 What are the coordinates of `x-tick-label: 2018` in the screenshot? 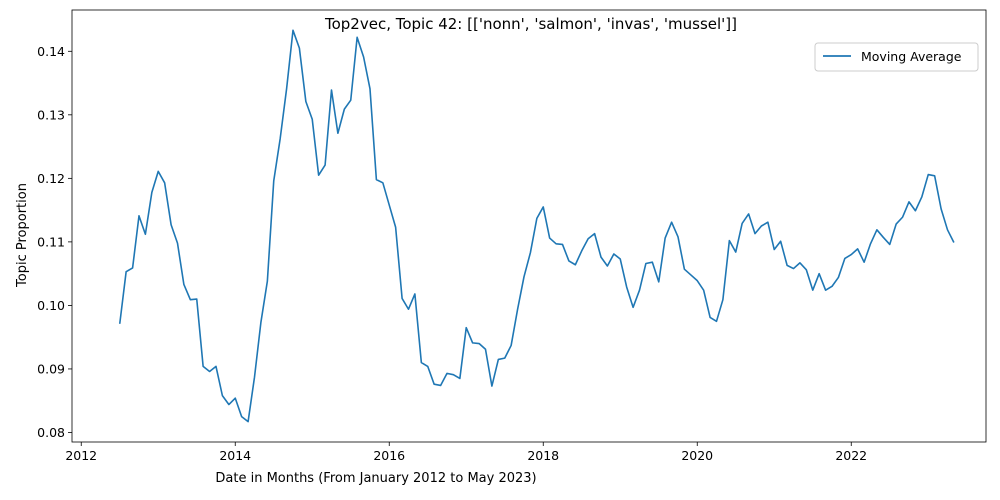 It's located at (543, 455).